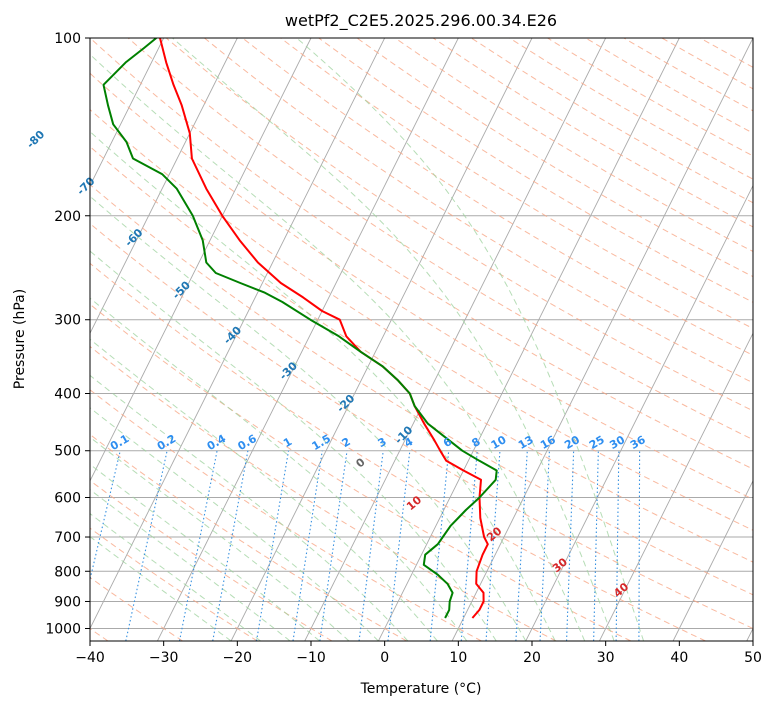 This screenshot has height=708, width=775. I want to click on y-axis-label: Pressure (hPa), so click(20, 339).